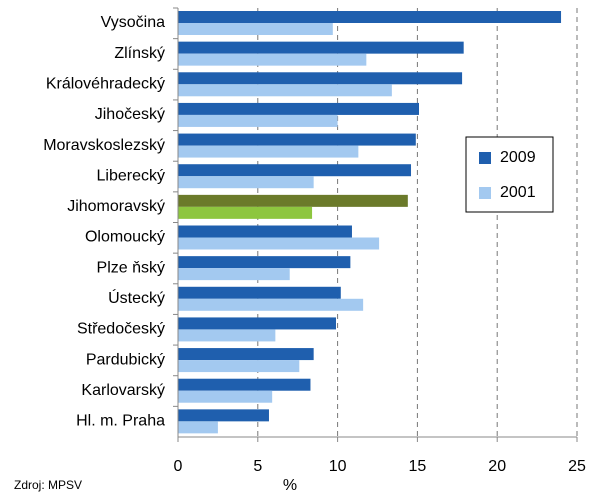 The height and width of the screenshot is (493, 594). I want to click on y-tick-label: Zlínský, so click(139, 53).